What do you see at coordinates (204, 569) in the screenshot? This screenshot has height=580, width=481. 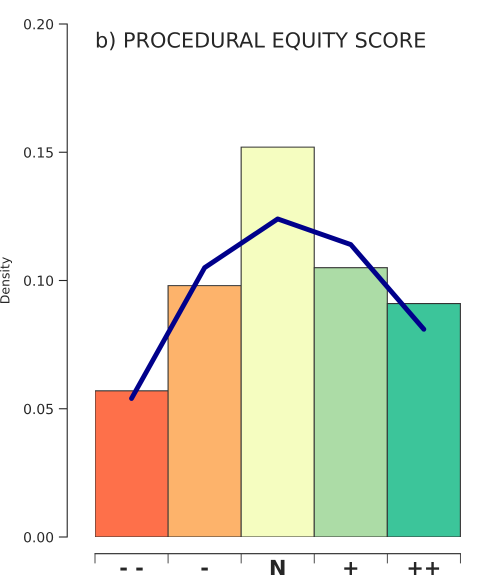 I see `x-tick-label: -` at bounding box center [204, 569].